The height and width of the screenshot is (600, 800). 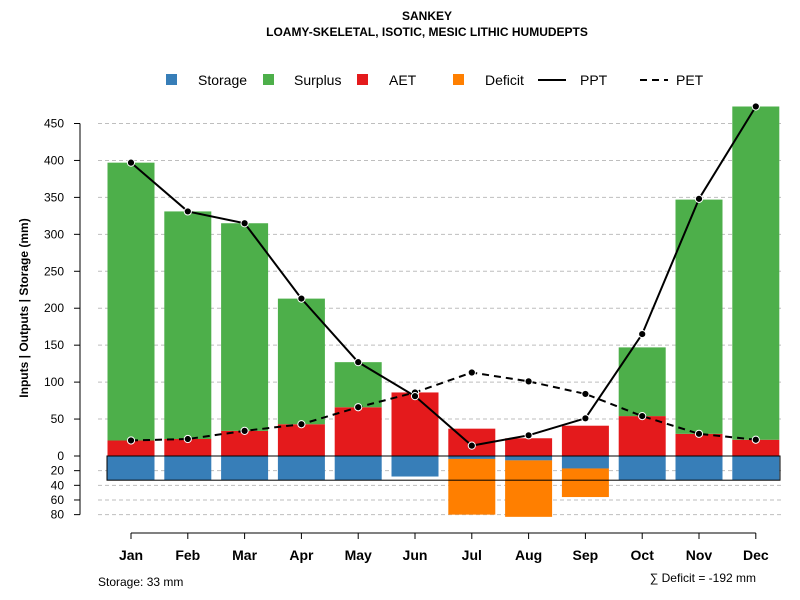 What do you see at coordinates (268, 79) in the screenshot?
I see `legend-swatch-surplus` at bounding box center [268, 79].